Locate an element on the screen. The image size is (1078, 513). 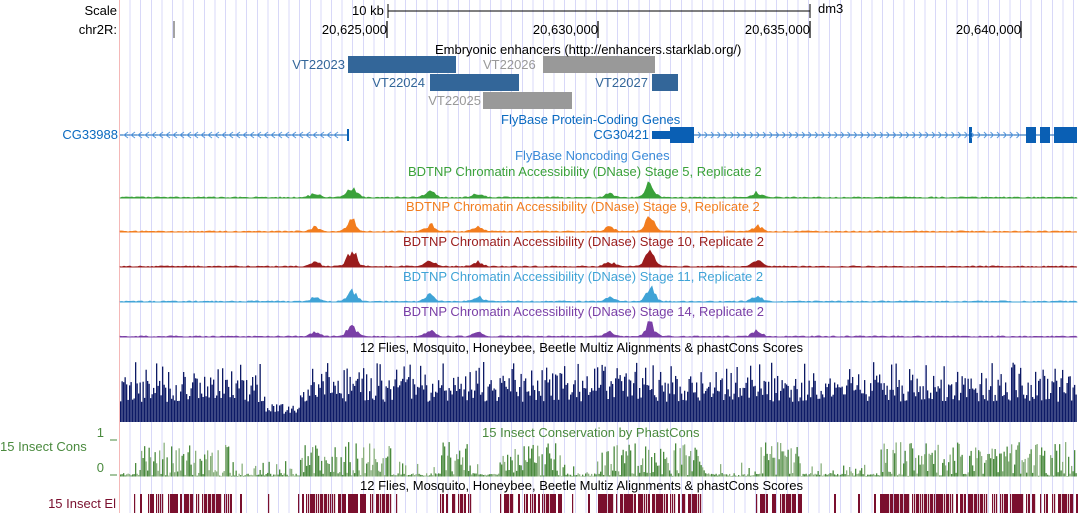
enhancer-label: VT22026 is located at coordinates (509, 64).